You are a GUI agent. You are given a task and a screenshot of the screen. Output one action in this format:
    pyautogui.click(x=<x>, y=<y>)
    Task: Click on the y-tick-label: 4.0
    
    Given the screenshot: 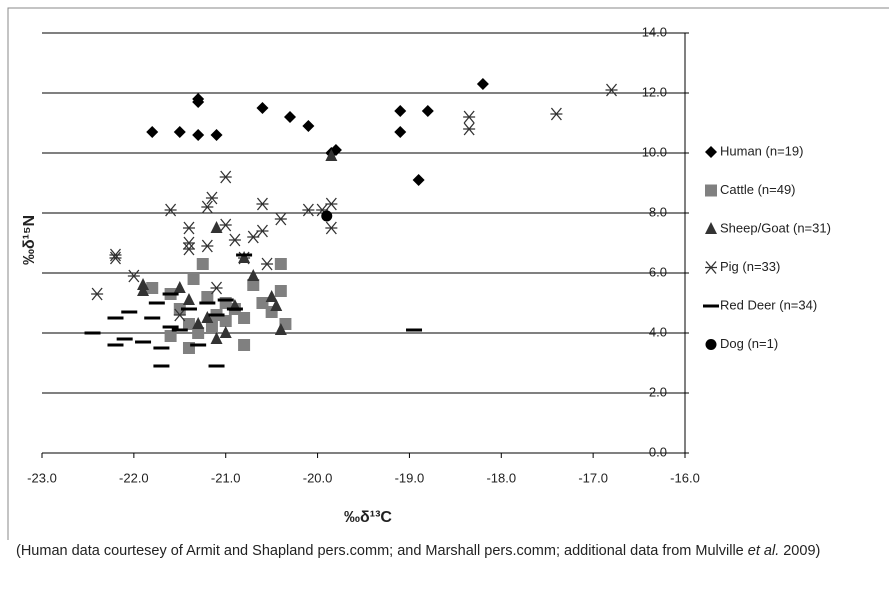 What is the action you would take?
    pyautogui.click(x=658, y=331)
    